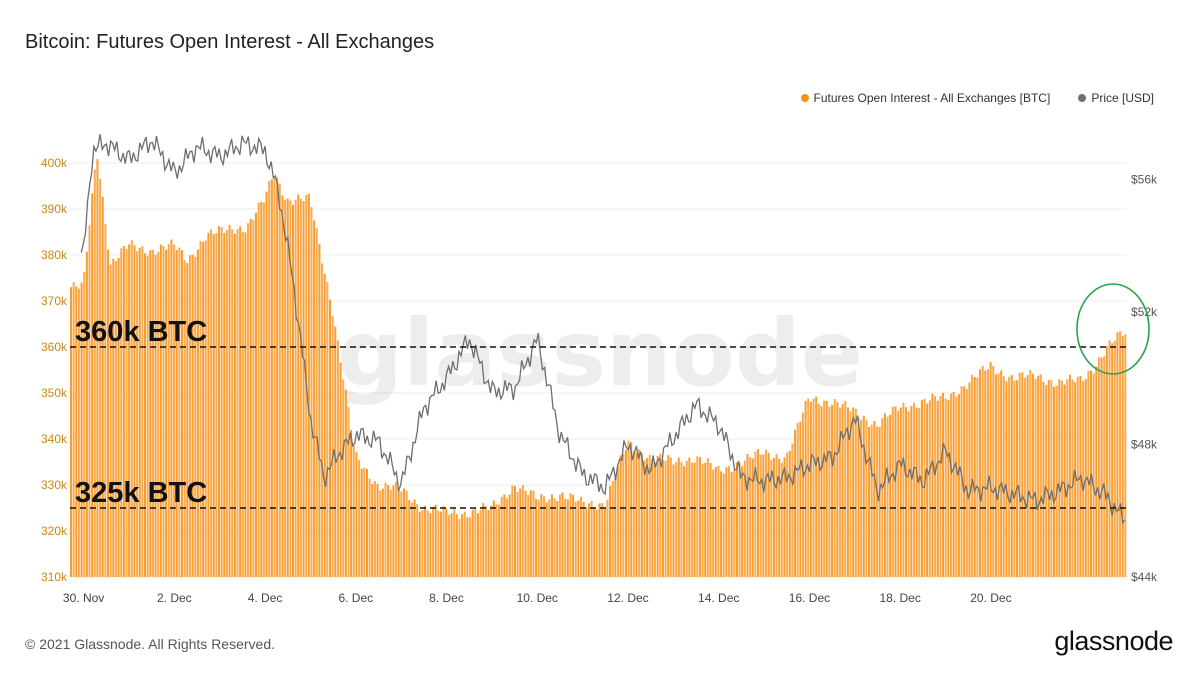 The height and width of the screenshot is (675, 1199). I want to click on x-tick-label: 8. Dec, so click(446, 598).